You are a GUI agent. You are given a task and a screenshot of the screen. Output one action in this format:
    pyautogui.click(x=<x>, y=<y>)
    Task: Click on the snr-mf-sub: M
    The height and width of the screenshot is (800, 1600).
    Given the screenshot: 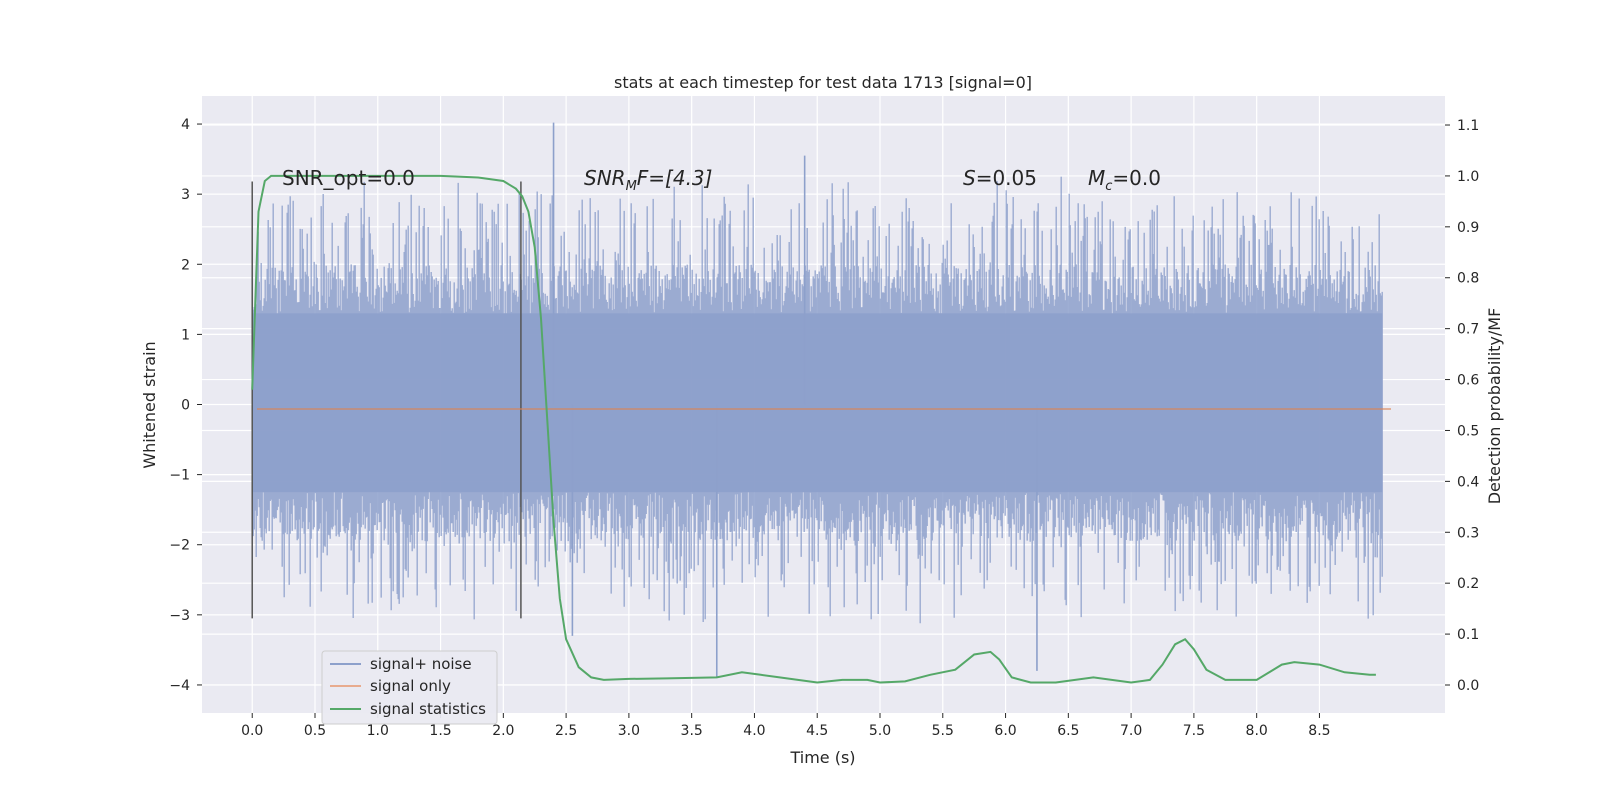 What is the action you would take?
    pyautogui.click(x=631, y=186)
    